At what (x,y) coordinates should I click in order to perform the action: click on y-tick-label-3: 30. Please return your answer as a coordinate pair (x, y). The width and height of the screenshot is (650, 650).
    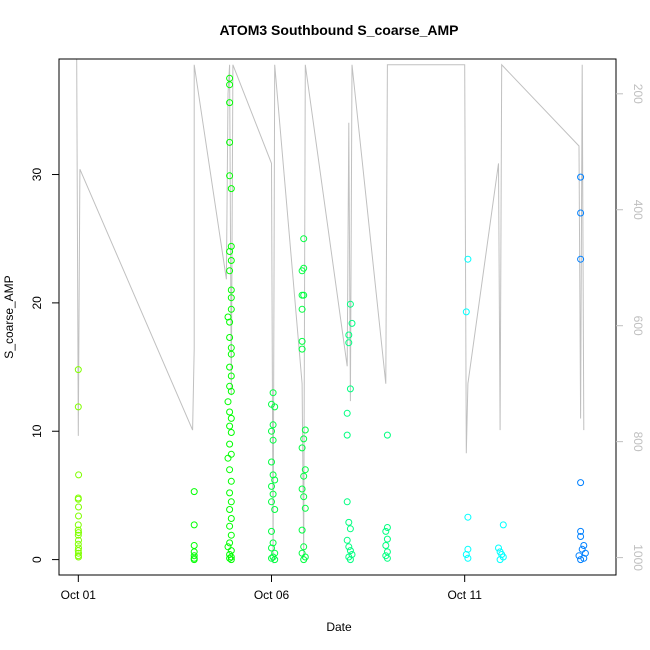
    Looking at the image, I should click on (37, 175).